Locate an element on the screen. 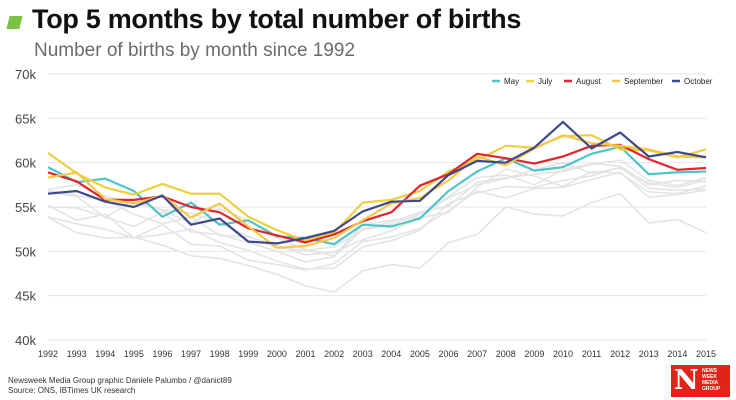 Image resolution: width=736 pixels, height=400 pixels. legend-label-may: May is located at coordinates (511, 81).